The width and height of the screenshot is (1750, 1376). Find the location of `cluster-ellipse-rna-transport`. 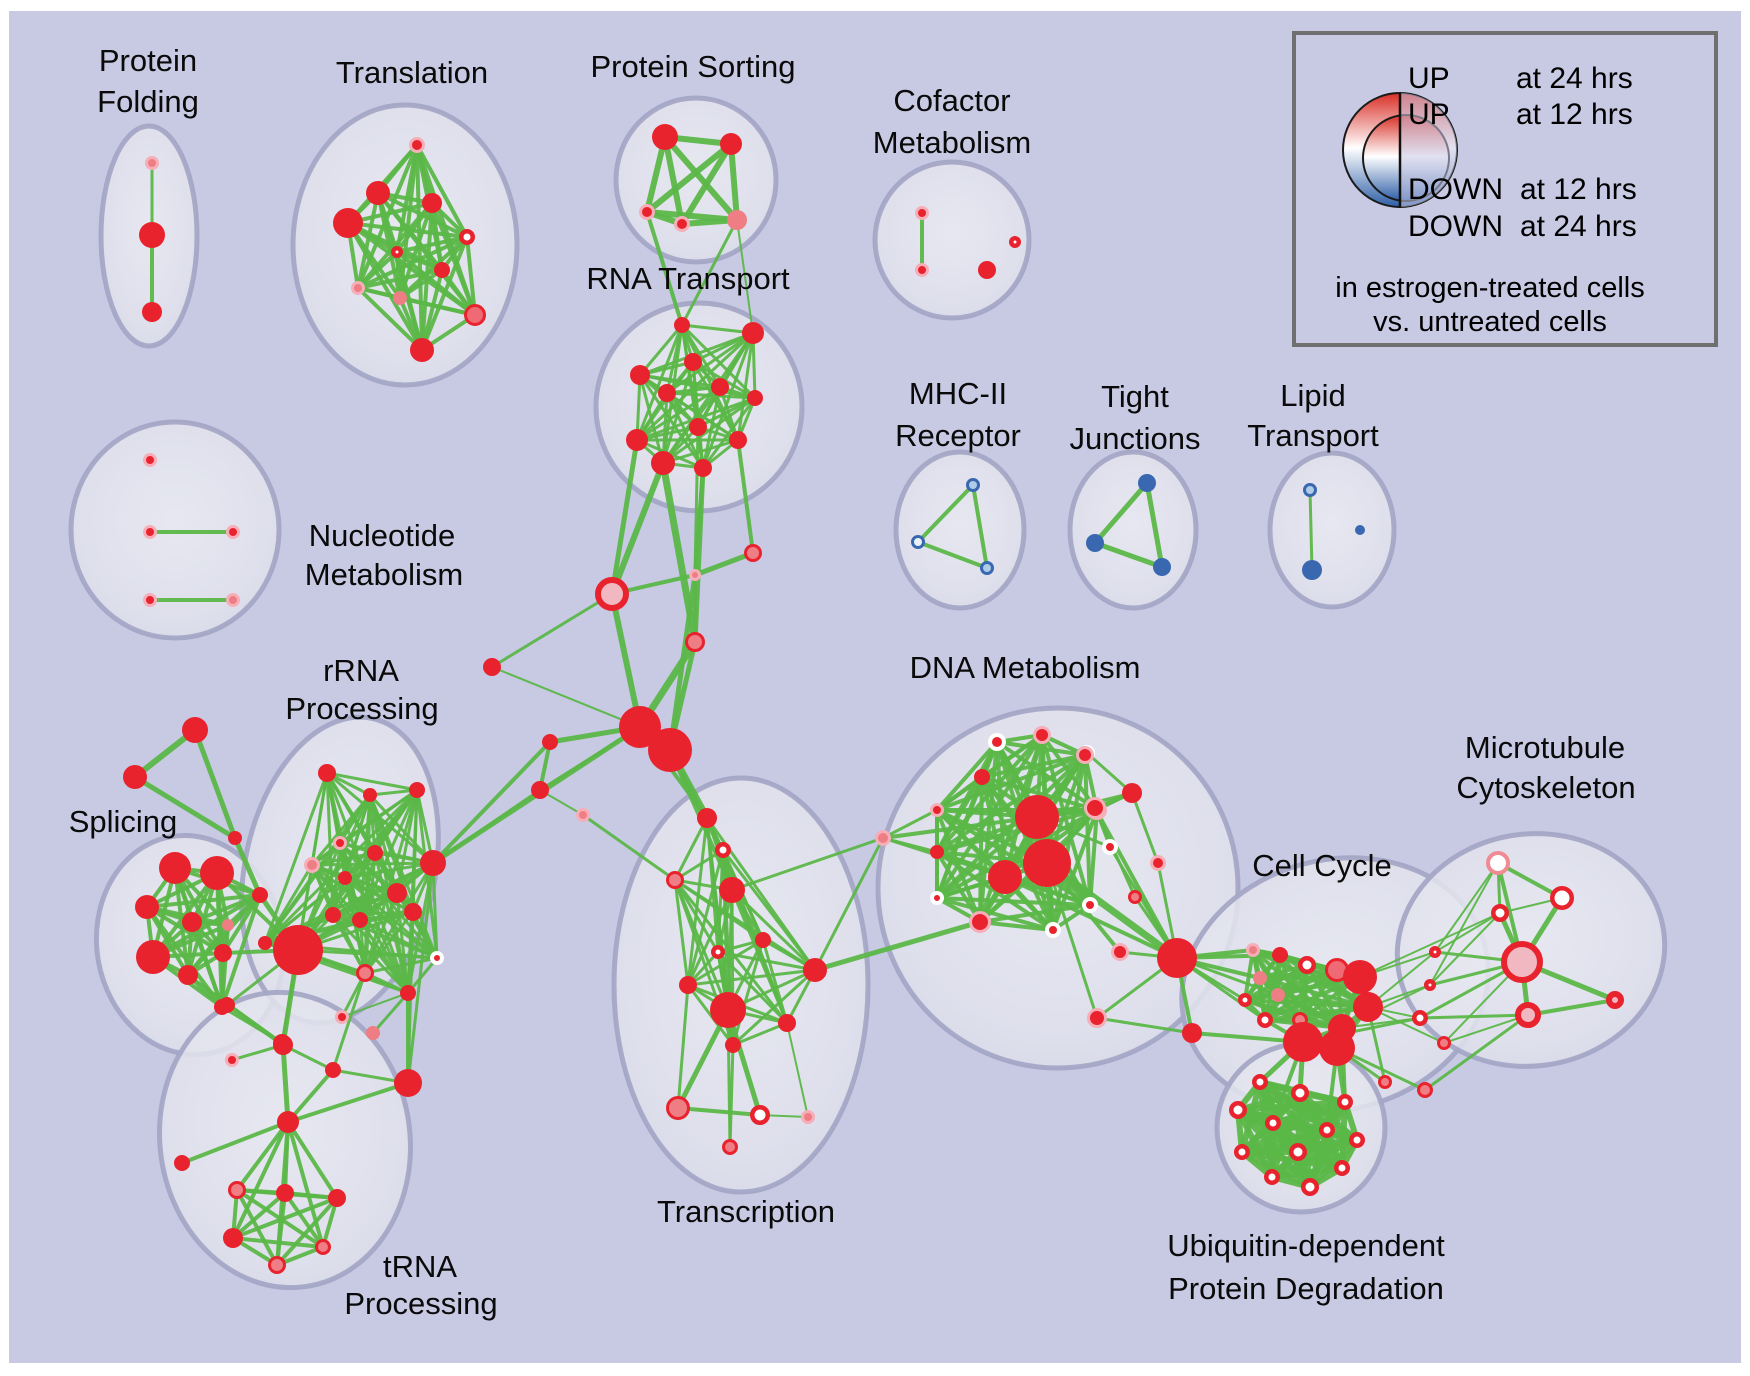

cluster-ellipse-rna-transport is located at coordinates (699, 407).